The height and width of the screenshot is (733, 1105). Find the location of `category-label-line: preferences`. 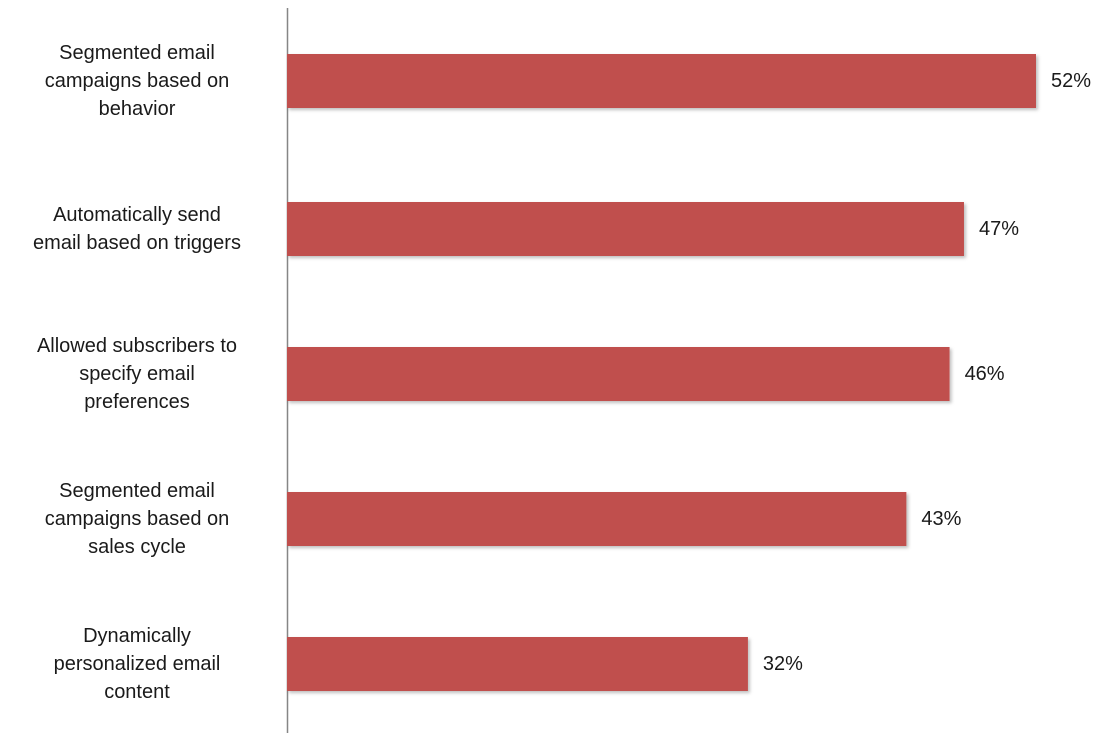

category-label-line: preferences is located at coordinates (137, 402).